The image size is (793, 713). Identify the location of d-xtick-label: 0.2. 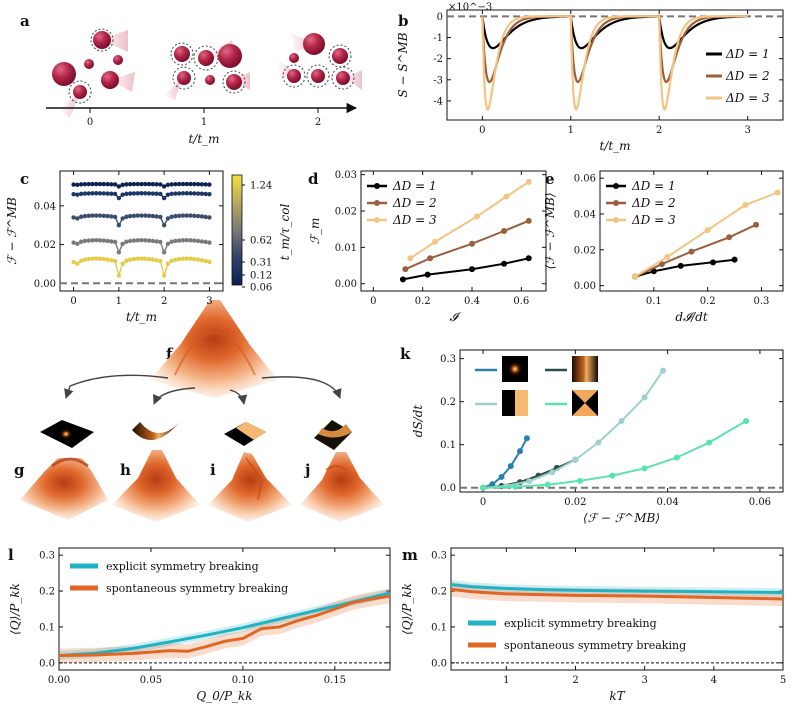
(423, 301).